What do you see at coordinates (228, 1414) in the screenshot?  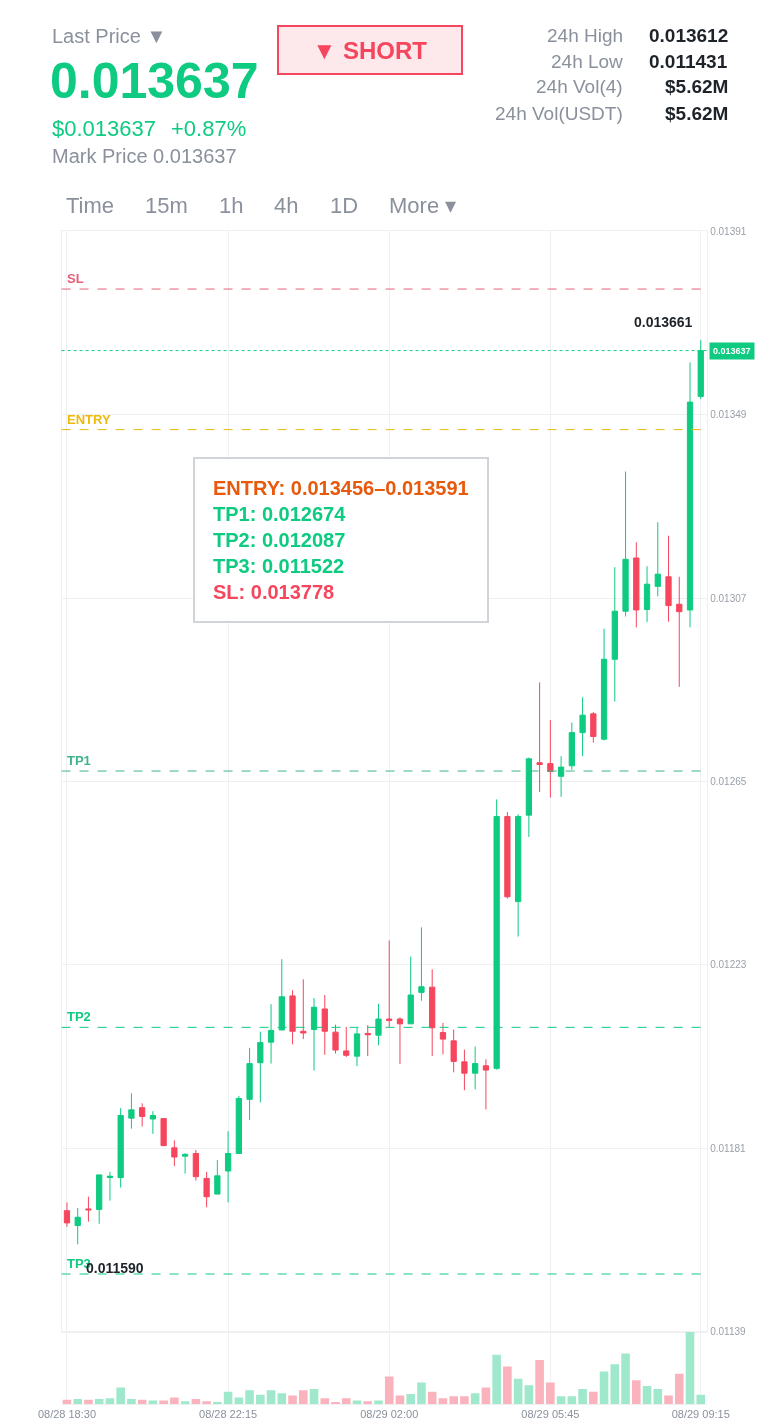 I see `x-tick-label: 08/28 22:15` at bounding box center [228, 1414].